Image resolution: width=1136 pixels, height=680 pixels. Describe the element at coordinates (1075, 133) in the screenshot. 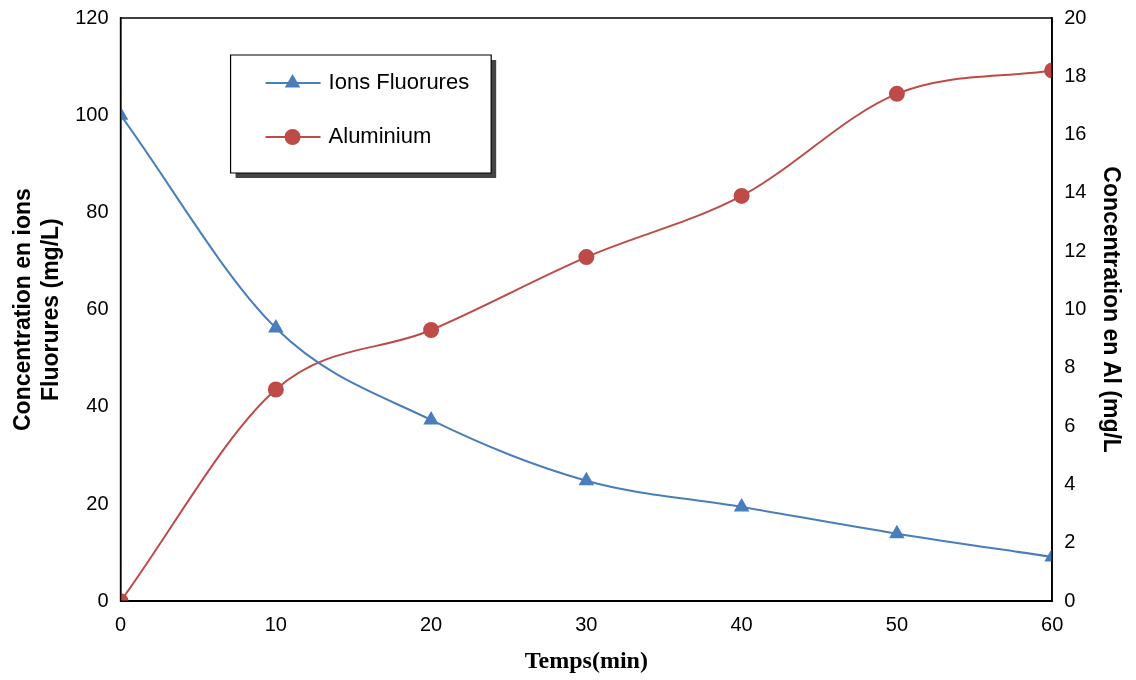

I see `y2-tick-label: 16` at that location.